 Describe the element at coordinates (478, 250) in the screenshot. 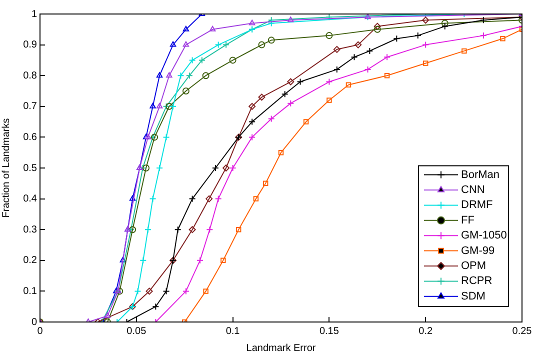

I see `legend-label: GM-99` at that location.